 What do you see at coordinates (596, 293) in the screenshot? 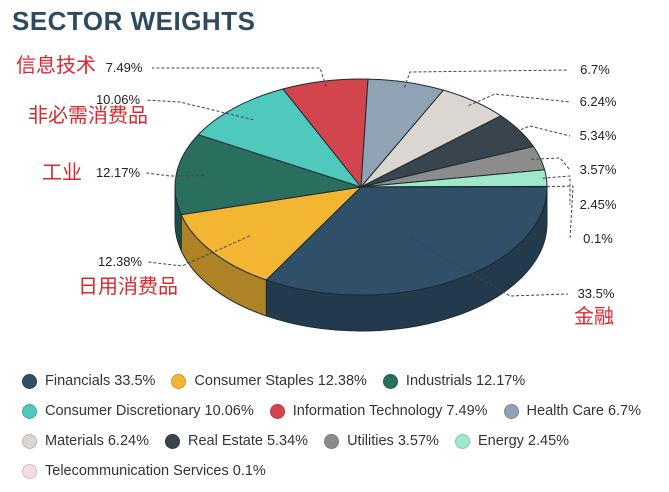
I see `data-label-0: 33.5%` at bounding box center [596, 293].